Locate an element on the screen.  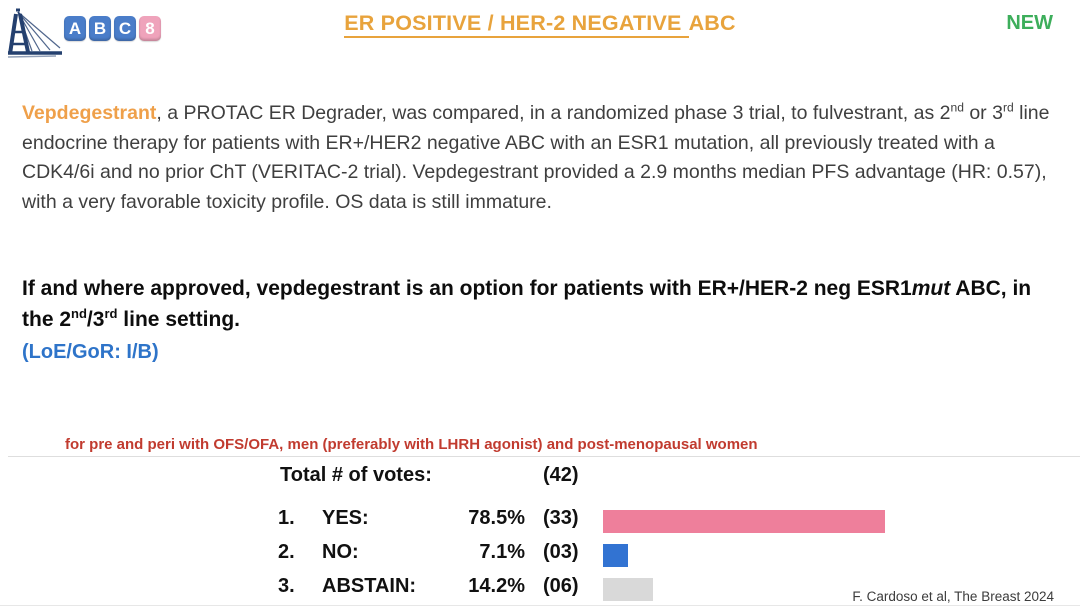
vote-row-count: (03) is located at coordinates (561, 552).